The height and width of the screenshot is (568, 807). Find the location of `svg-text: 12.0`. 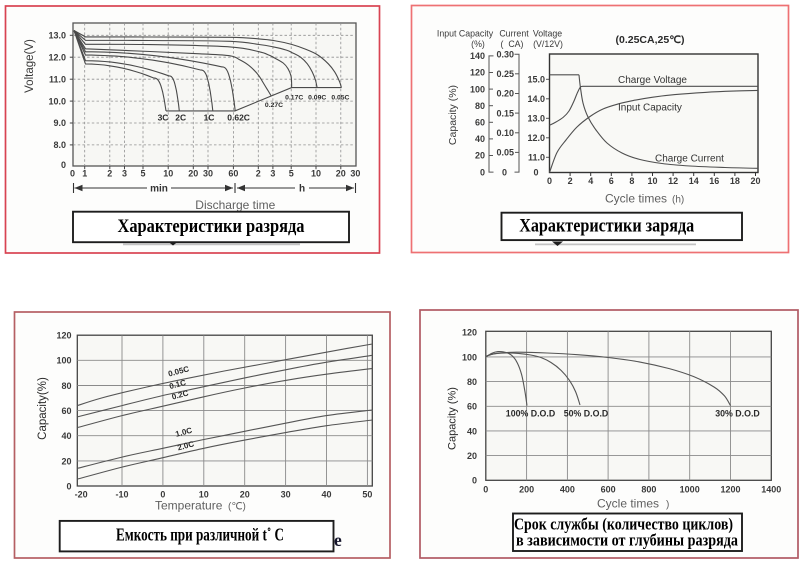

svg-text: 12.0 is located at coordinates (57, 57).